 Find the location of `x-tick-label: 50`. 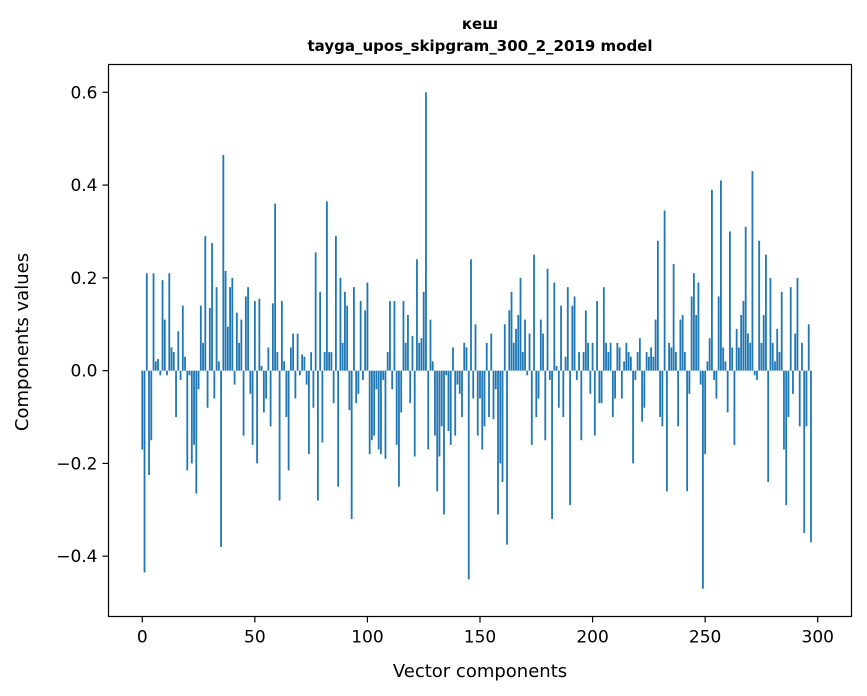

x-tick-label: 50 is located at coordinates (255, 638).